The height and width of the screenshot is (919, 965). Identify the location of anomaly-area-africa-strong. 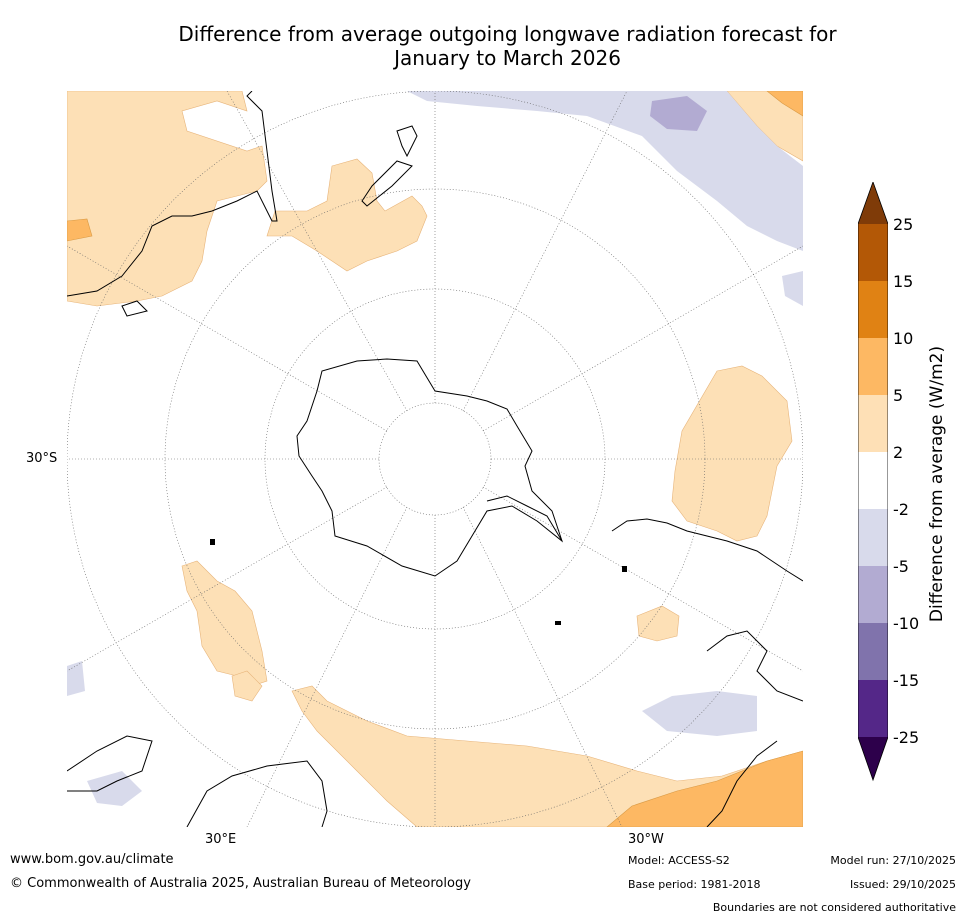
(704, 788).